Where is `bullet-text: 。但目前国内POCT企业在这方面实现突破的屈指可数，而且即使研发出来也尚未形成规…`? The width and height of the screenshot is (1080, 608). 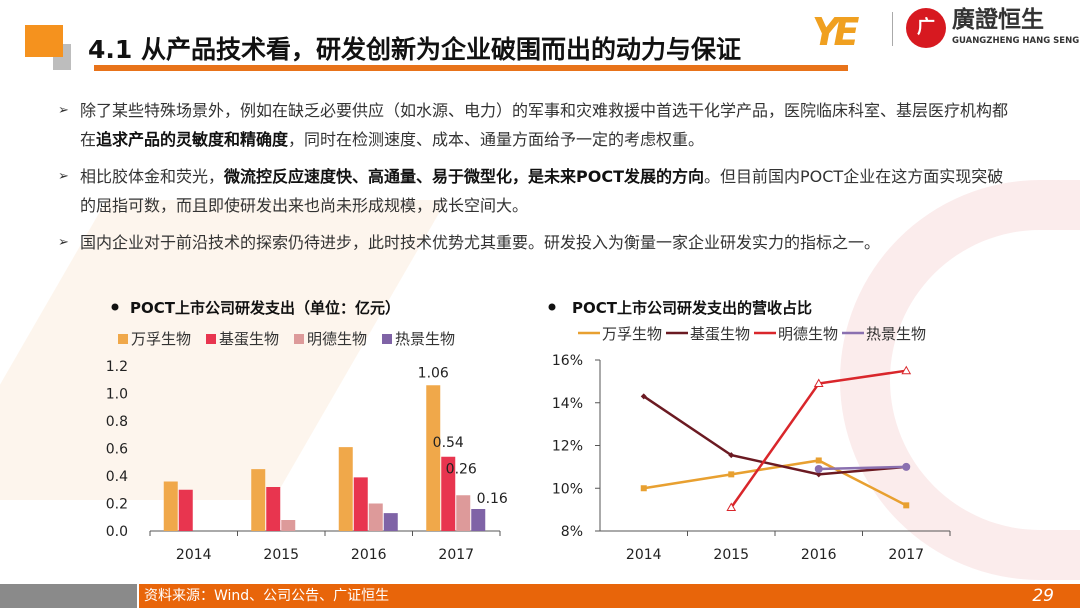 bullet-text: 。但目前国内POCT企业在这方面实现突破的屈指可数，而且即使研发出来也尚未形成规… is located at coordinates (542, 191).